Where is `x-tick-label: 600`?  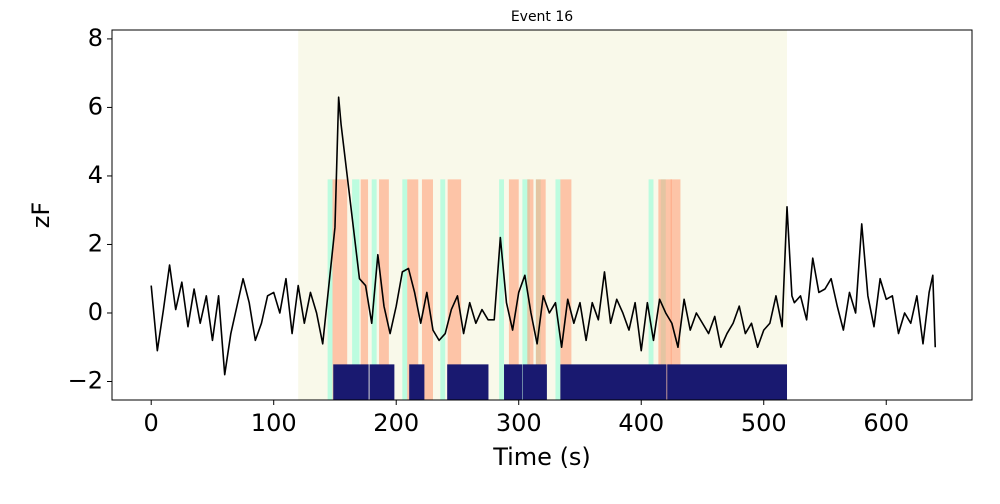 x-tick-label: 600 is located at coordinates (886, 423).